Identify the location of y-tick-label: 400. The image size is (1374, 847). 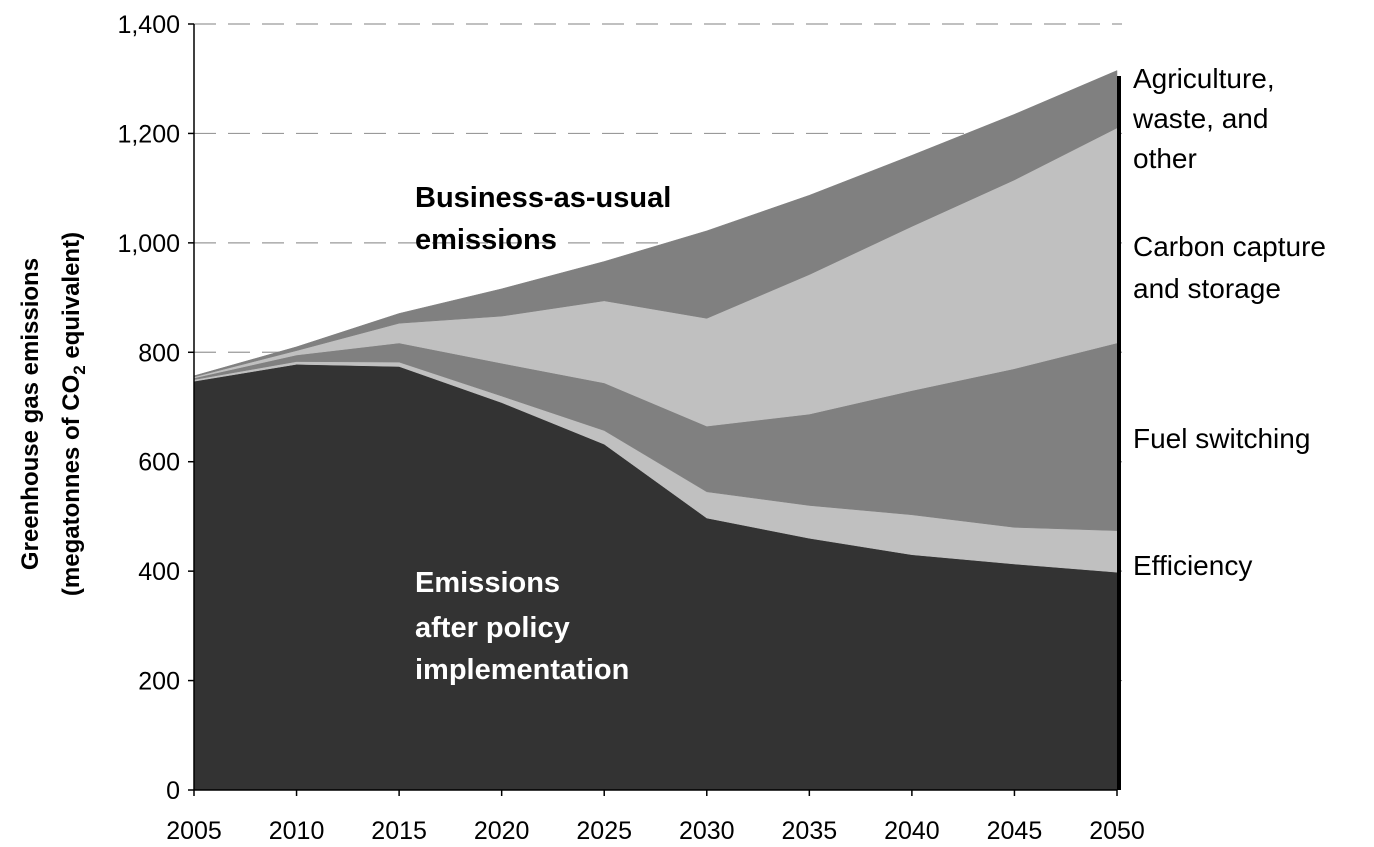
(159, 572).